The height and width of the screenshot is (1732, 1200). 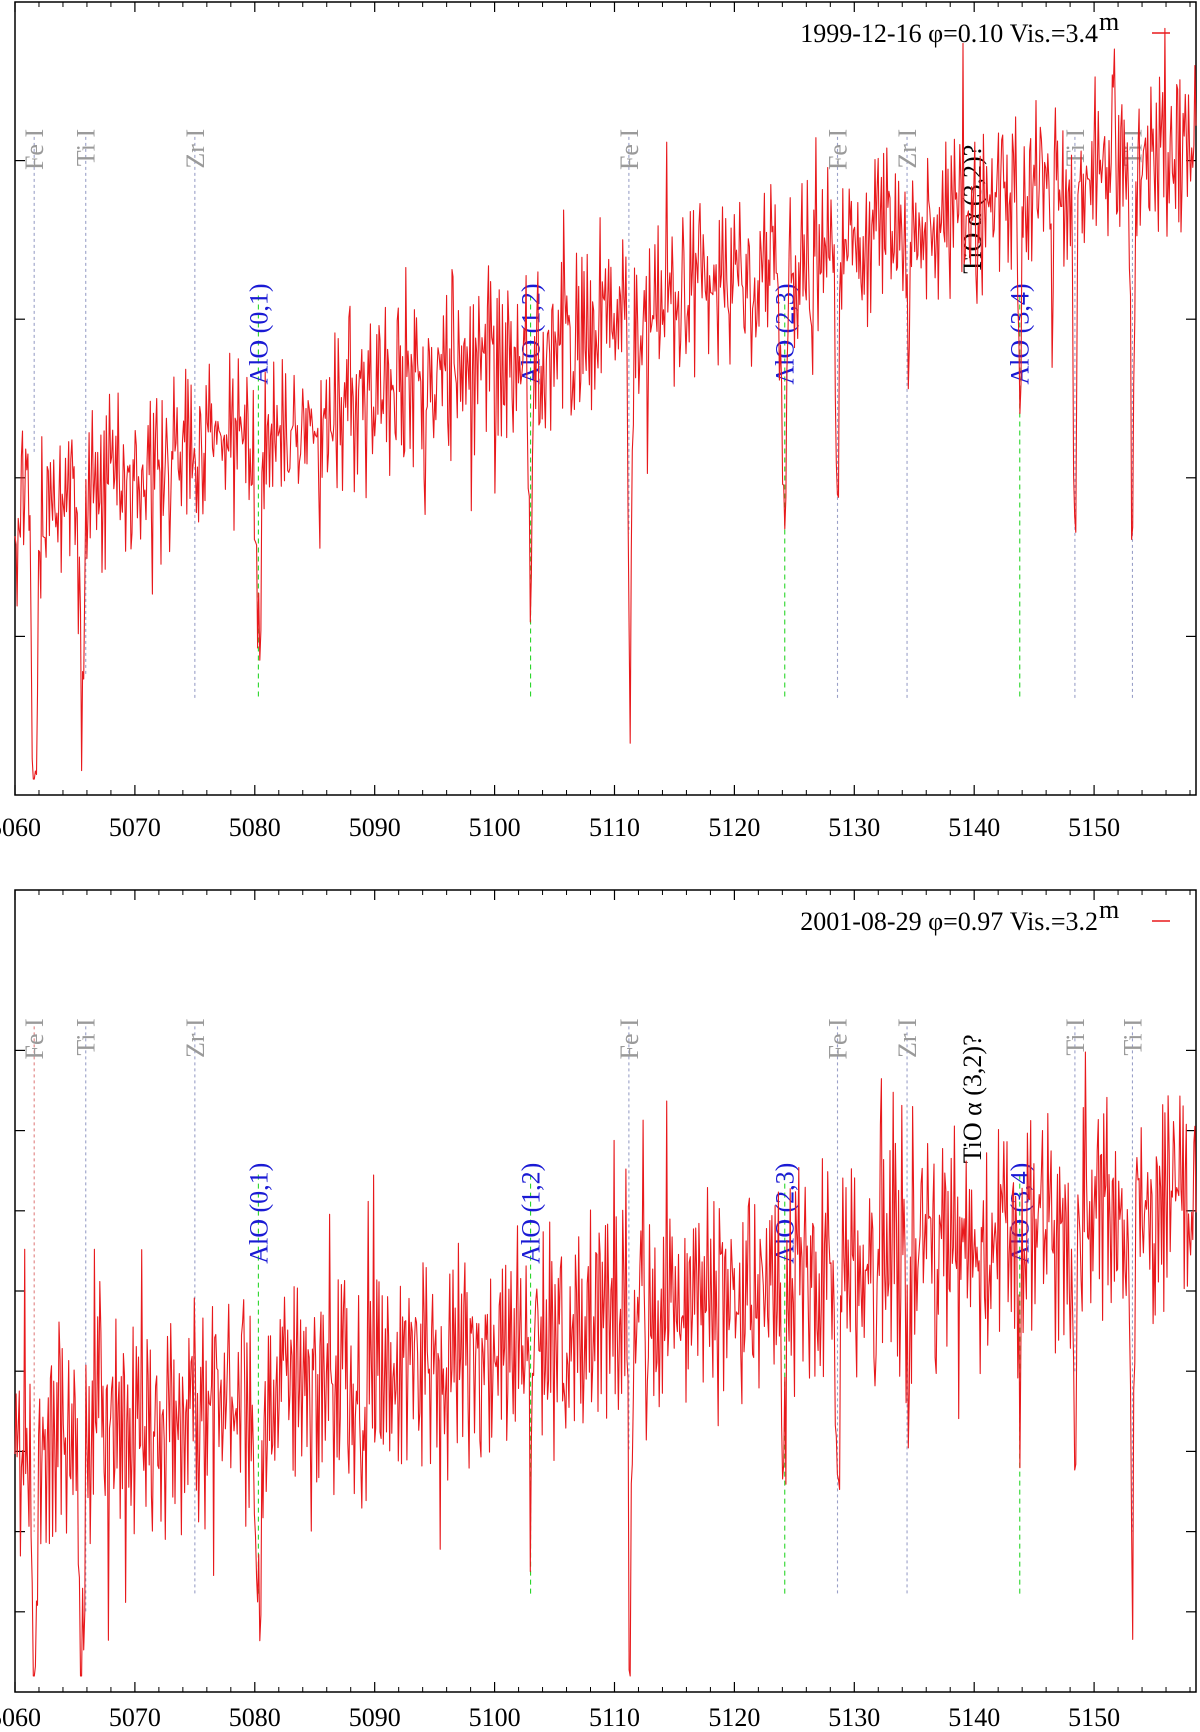 I want to click on legend-label: 2001-08-29 φ=0.97 Vis.=3.2, so click(x=949, y=921).